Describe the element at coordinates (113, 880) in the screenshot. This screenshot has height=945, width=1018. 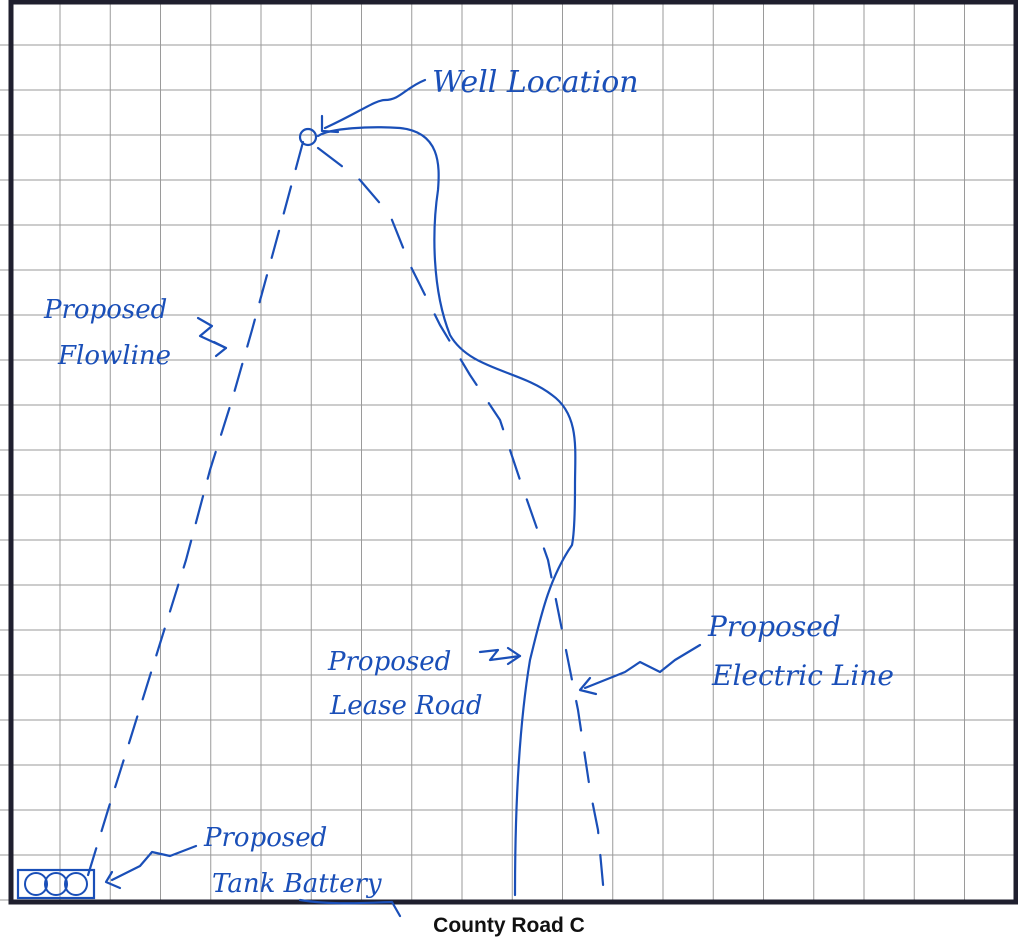
I see `tank-battery-label-arrowhead` at that location.